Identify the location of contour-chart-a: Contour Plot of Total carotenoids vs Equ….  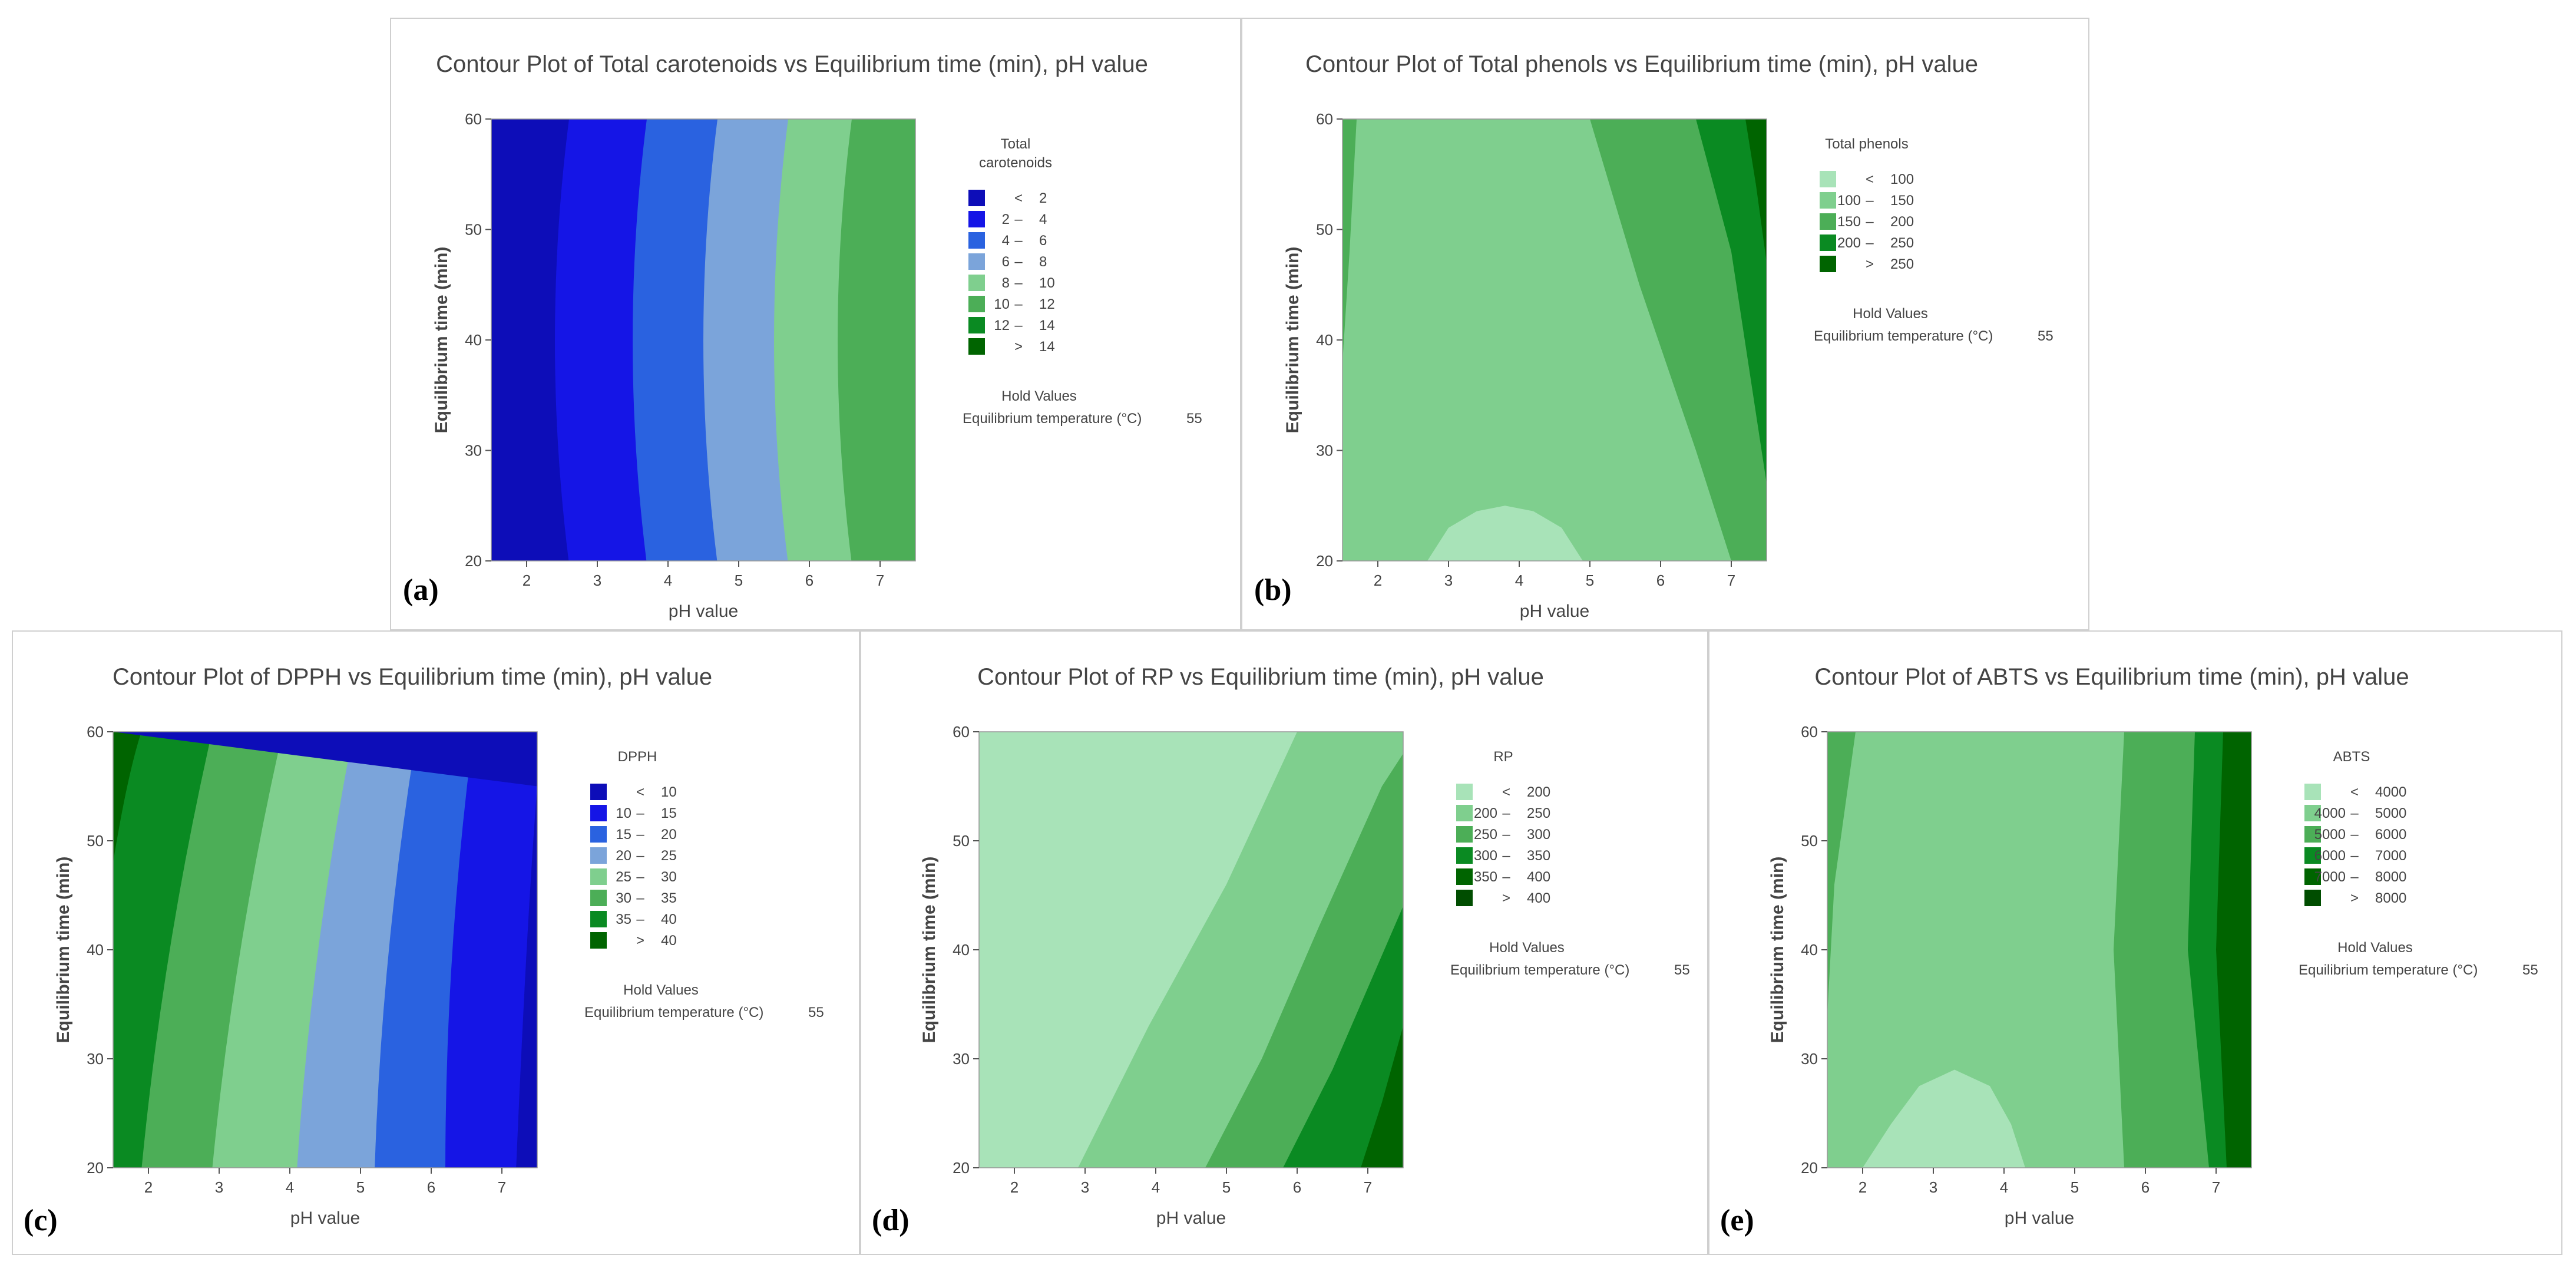
(817, 336).